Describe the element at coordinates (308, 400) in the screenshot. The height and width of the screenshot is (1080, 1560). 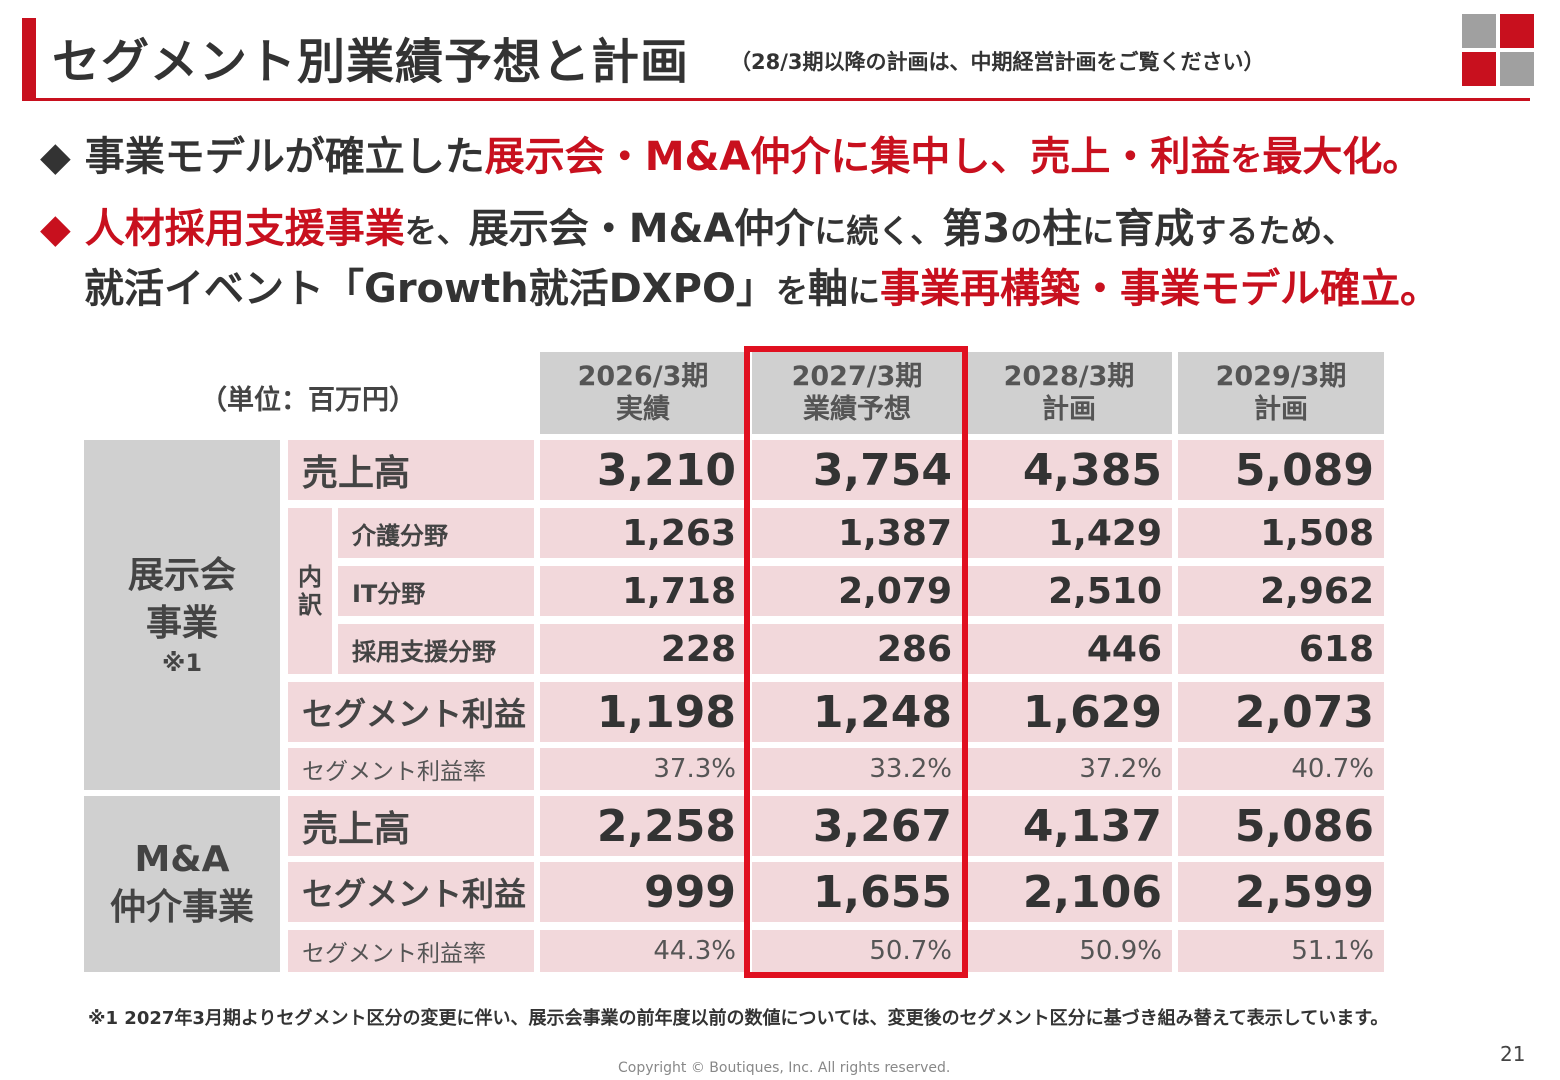
I see `unit-label: （単位：百万円）` at that location.